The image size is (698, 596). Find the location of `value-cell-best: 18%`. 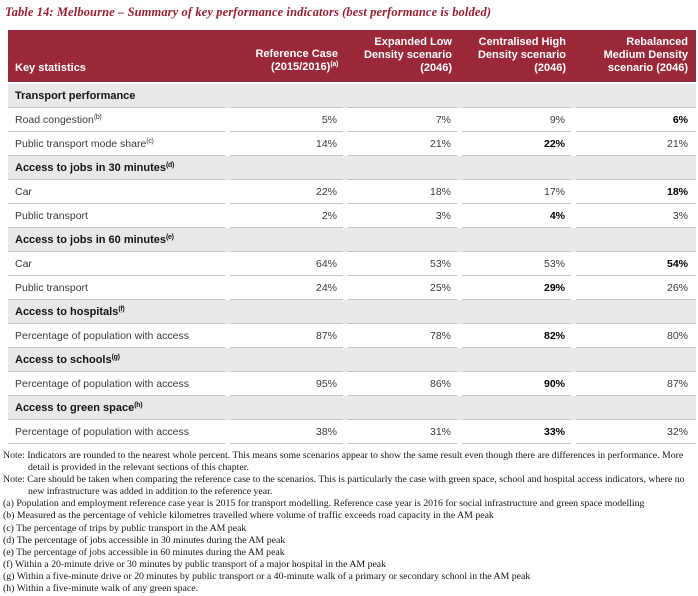

value-cell-best: 18% is located at coordinates (636, 192).